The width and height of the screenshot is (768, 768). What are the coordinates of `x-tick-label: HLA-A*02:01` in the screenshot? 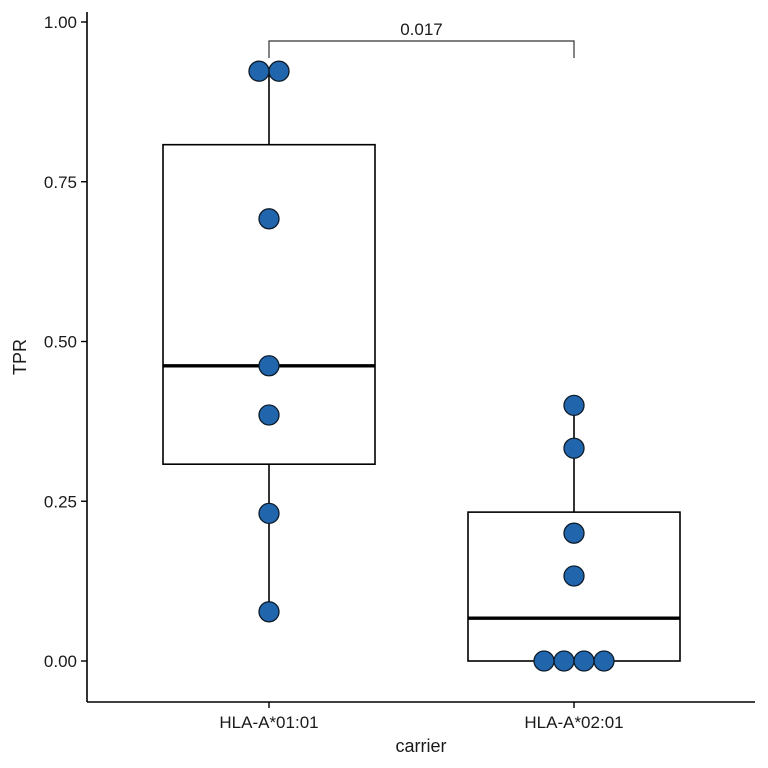 It's located at (573, 722).